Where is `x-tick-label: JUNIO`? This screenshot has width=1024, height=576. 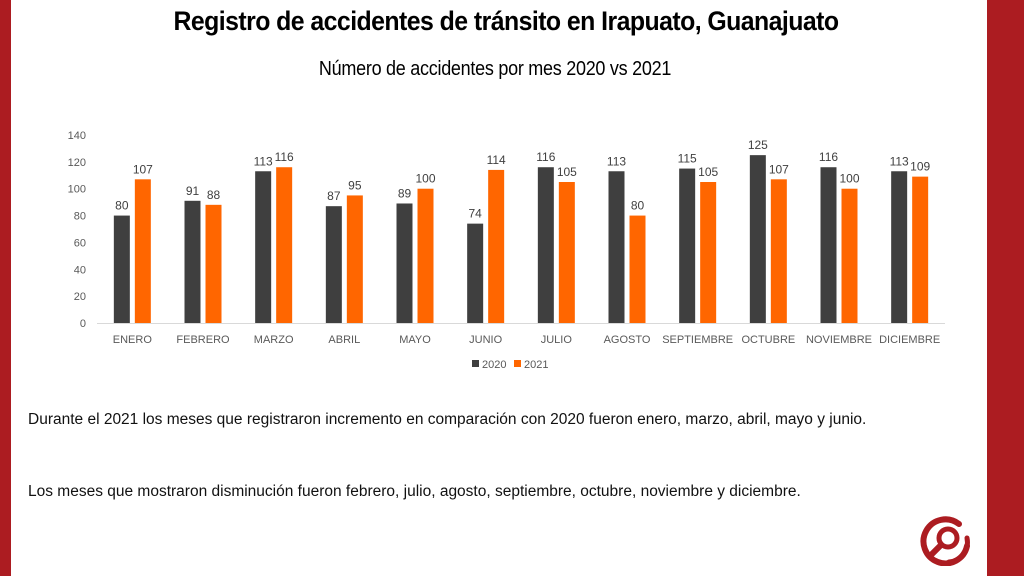
x-tick-label: JUNIO is located at coordinates (485, 340).